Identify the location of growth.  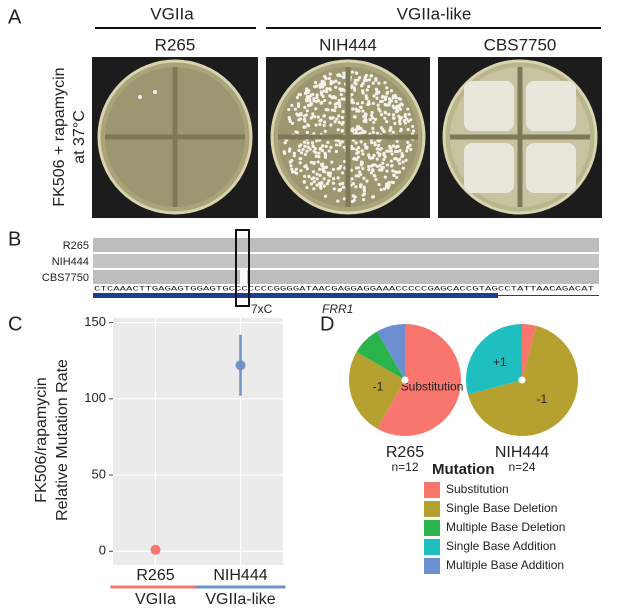
(489, 106).